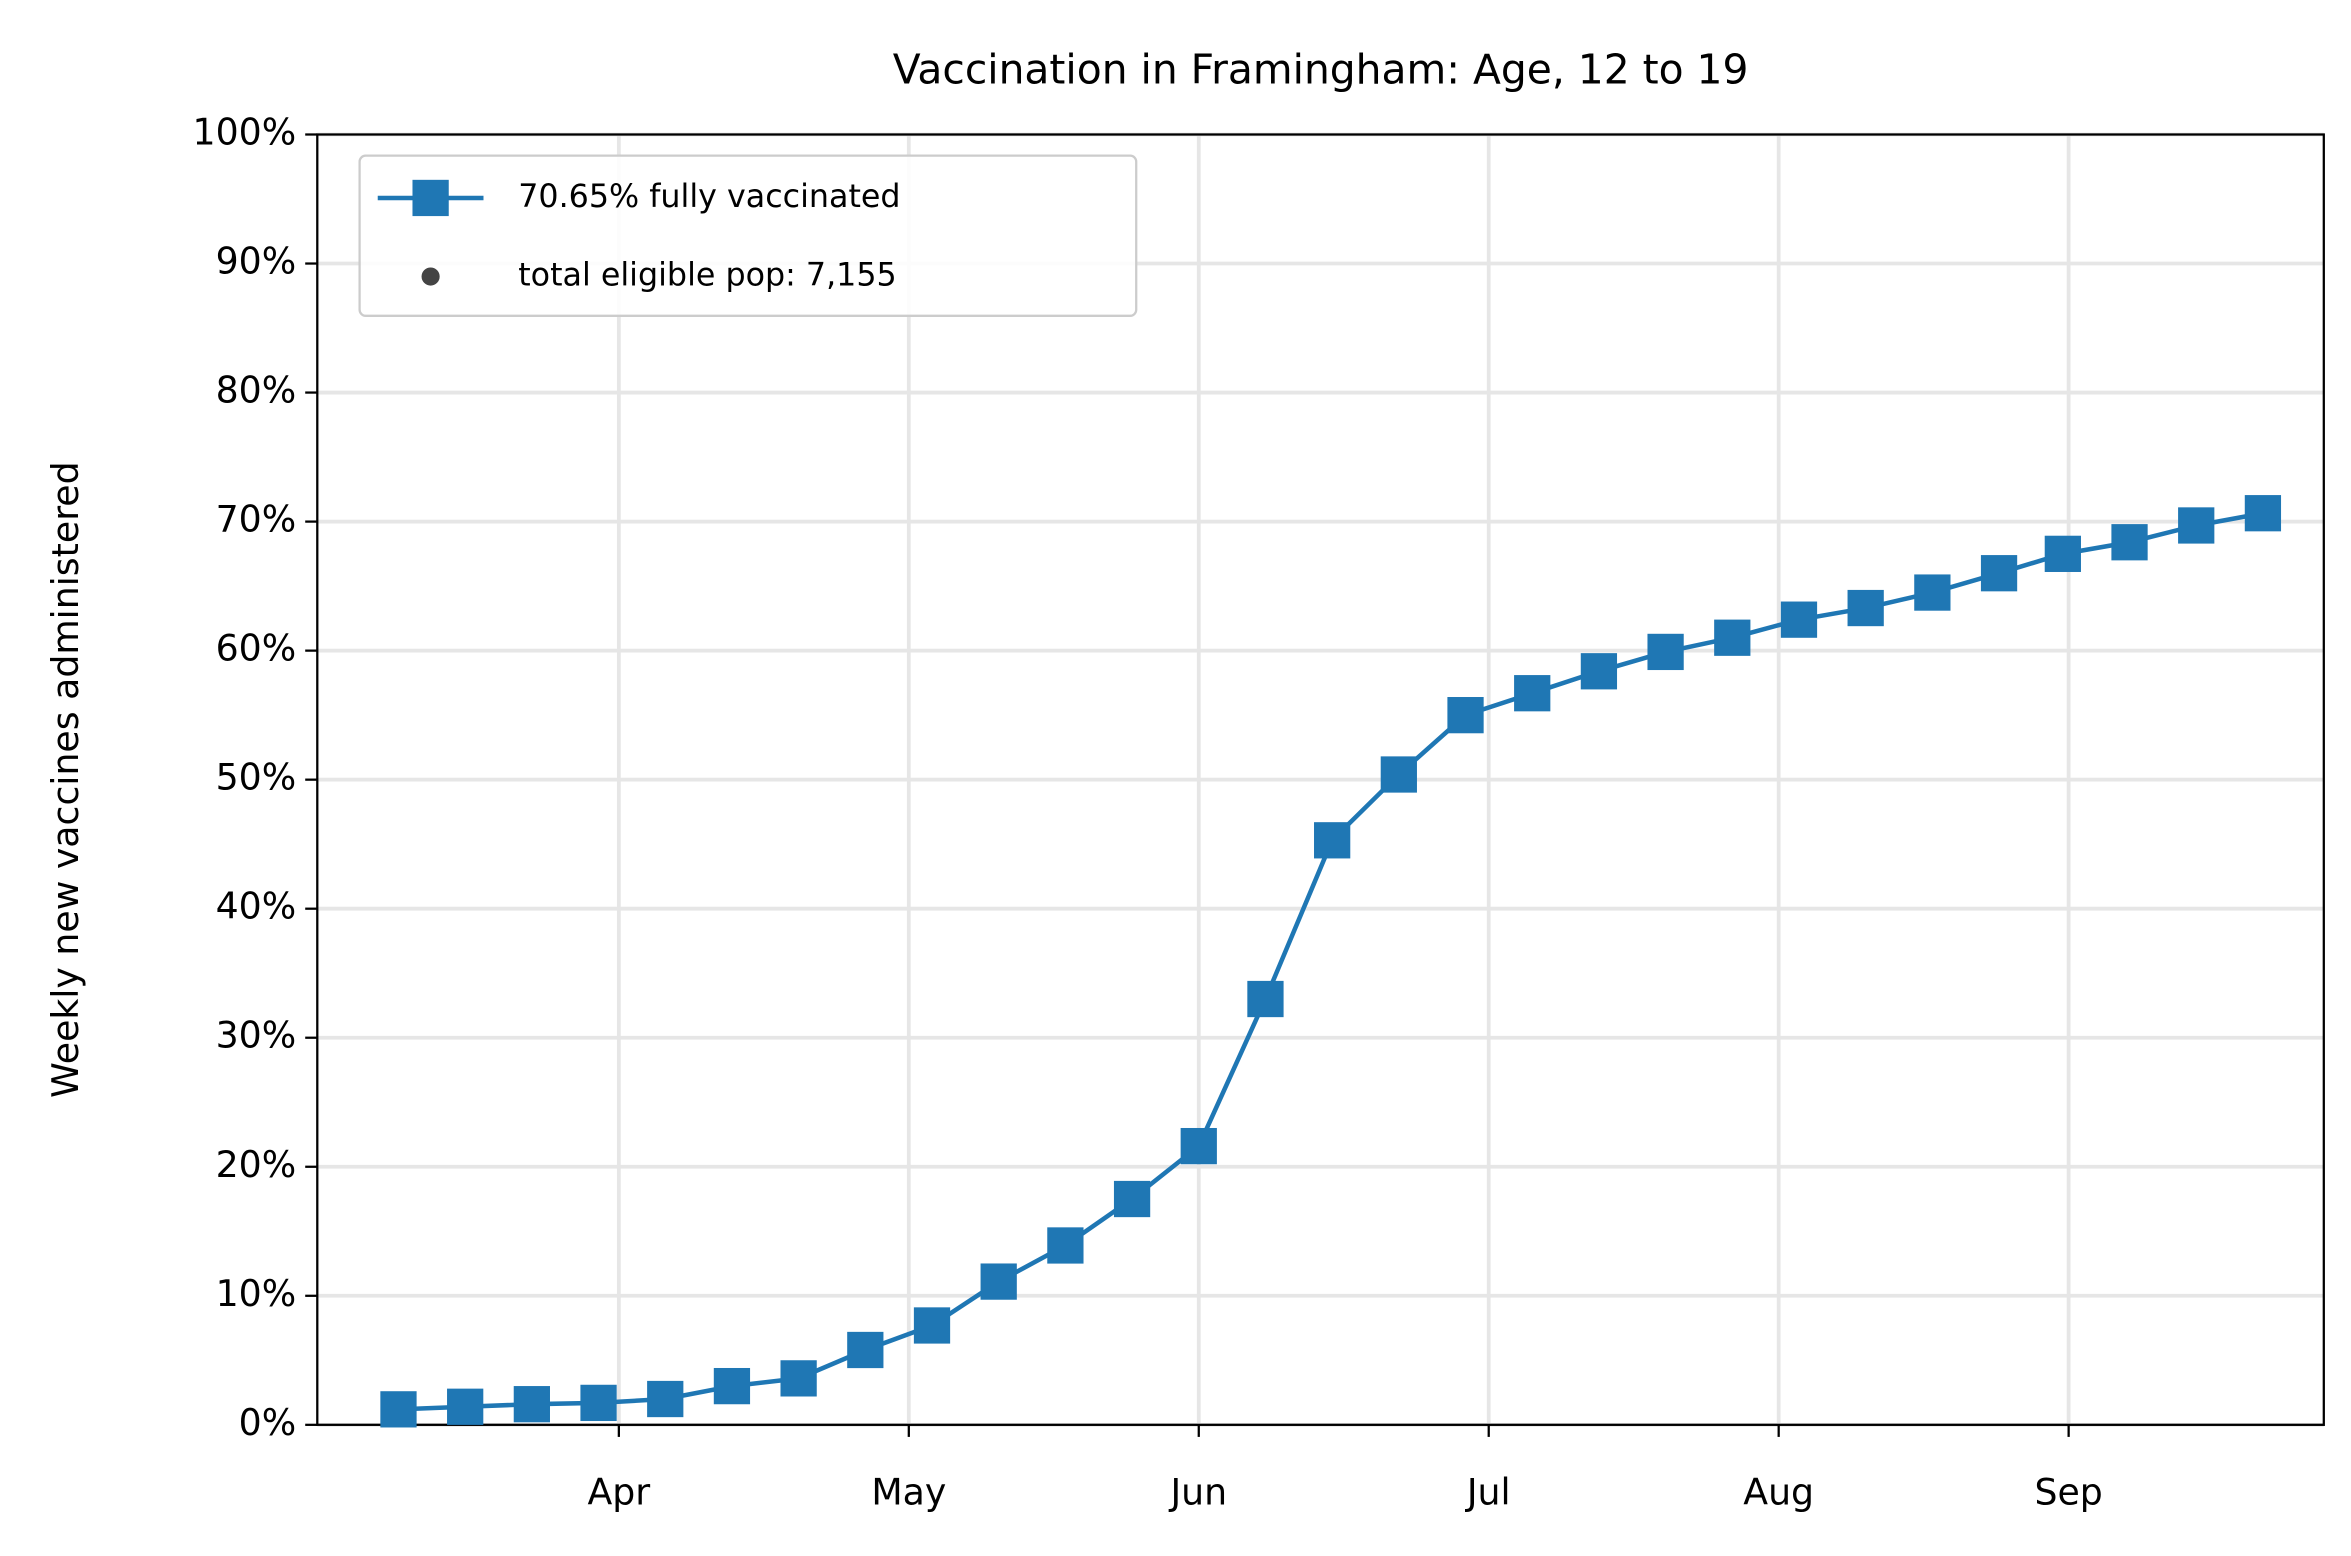 The height and width of the screenshot is (1556, 2351). I want to click on chart-title: Vaccination in Framingham: Age, 12 to 19, so click(1321, 70).